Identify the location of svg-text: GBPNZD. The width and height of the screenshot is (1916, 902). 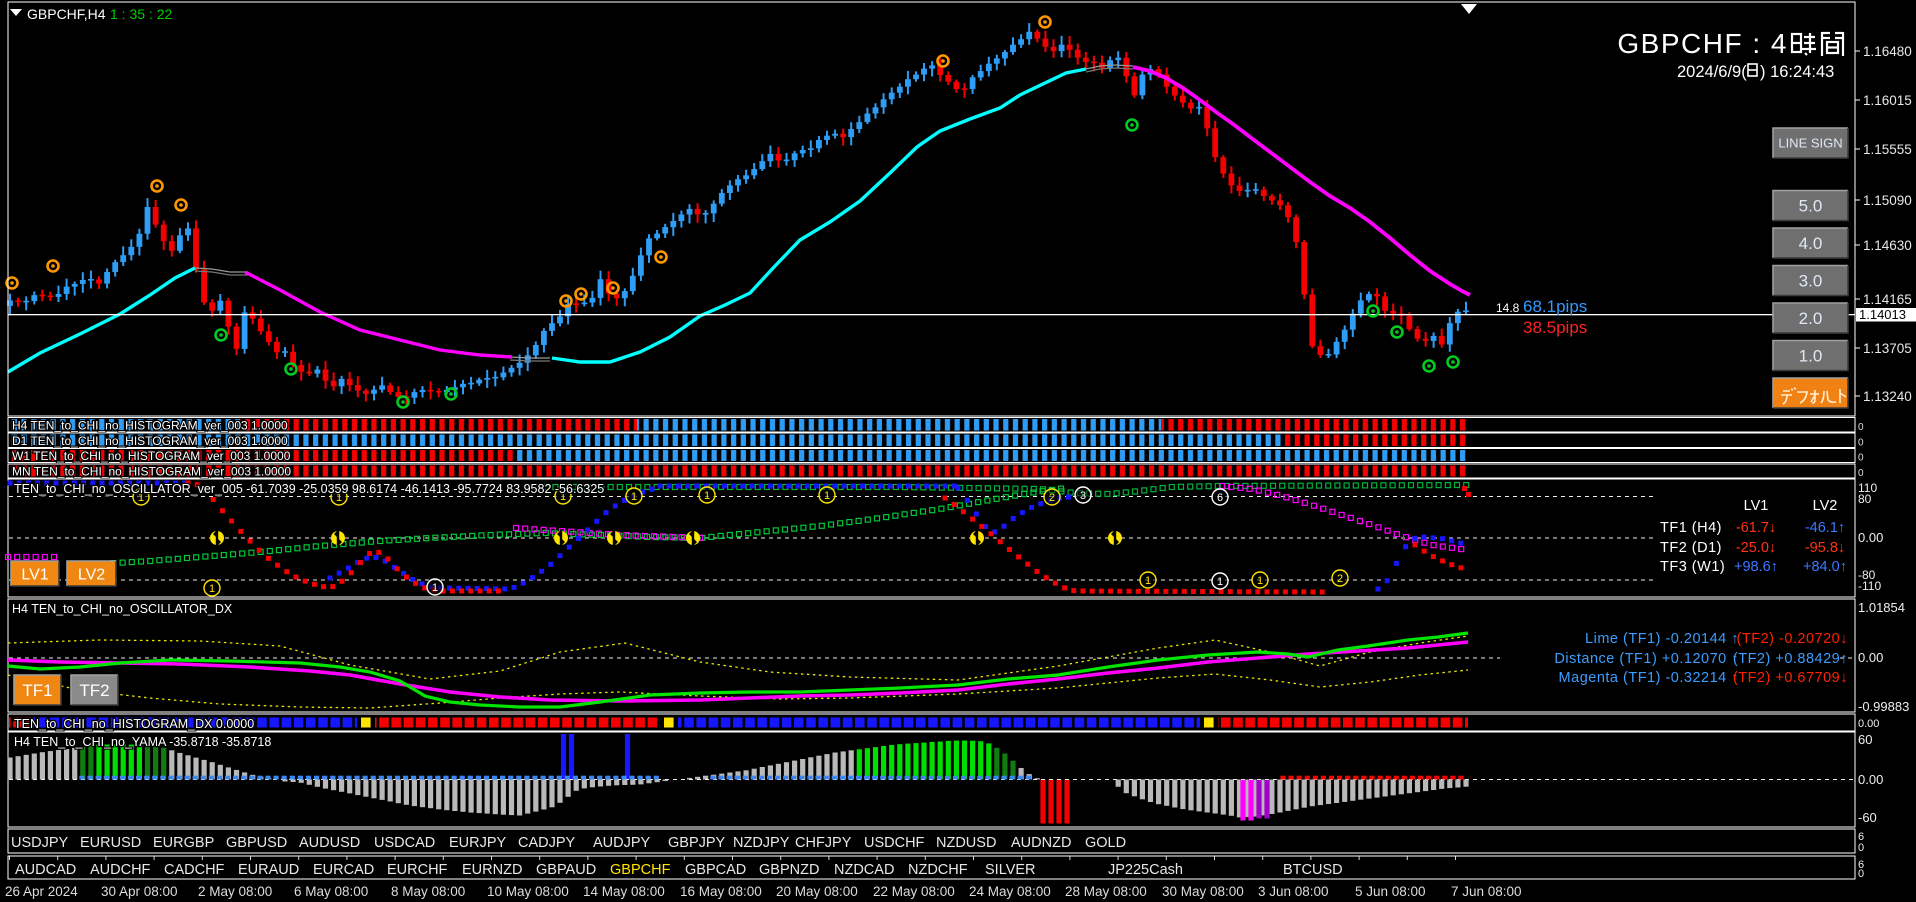
(789, 870).